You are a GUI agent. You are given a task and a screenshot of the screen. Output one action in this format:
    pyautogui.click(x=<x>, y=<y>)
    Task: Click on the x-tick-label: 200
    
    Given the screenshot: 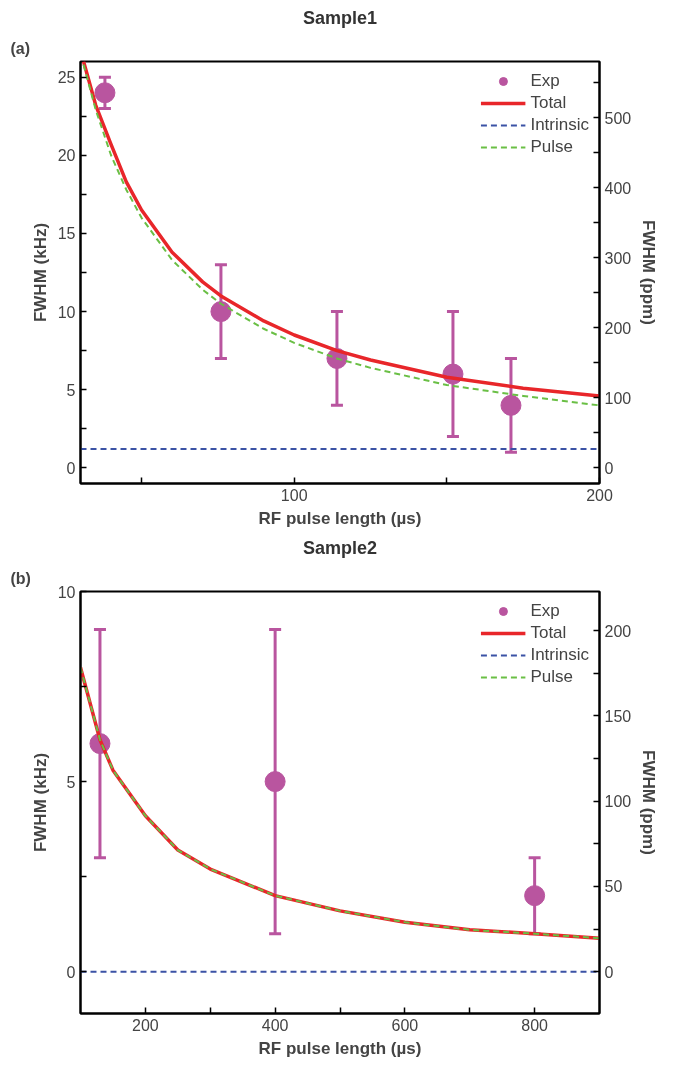 What is the action you would take?
    pyautogui.click(x=145, y=1025)
    